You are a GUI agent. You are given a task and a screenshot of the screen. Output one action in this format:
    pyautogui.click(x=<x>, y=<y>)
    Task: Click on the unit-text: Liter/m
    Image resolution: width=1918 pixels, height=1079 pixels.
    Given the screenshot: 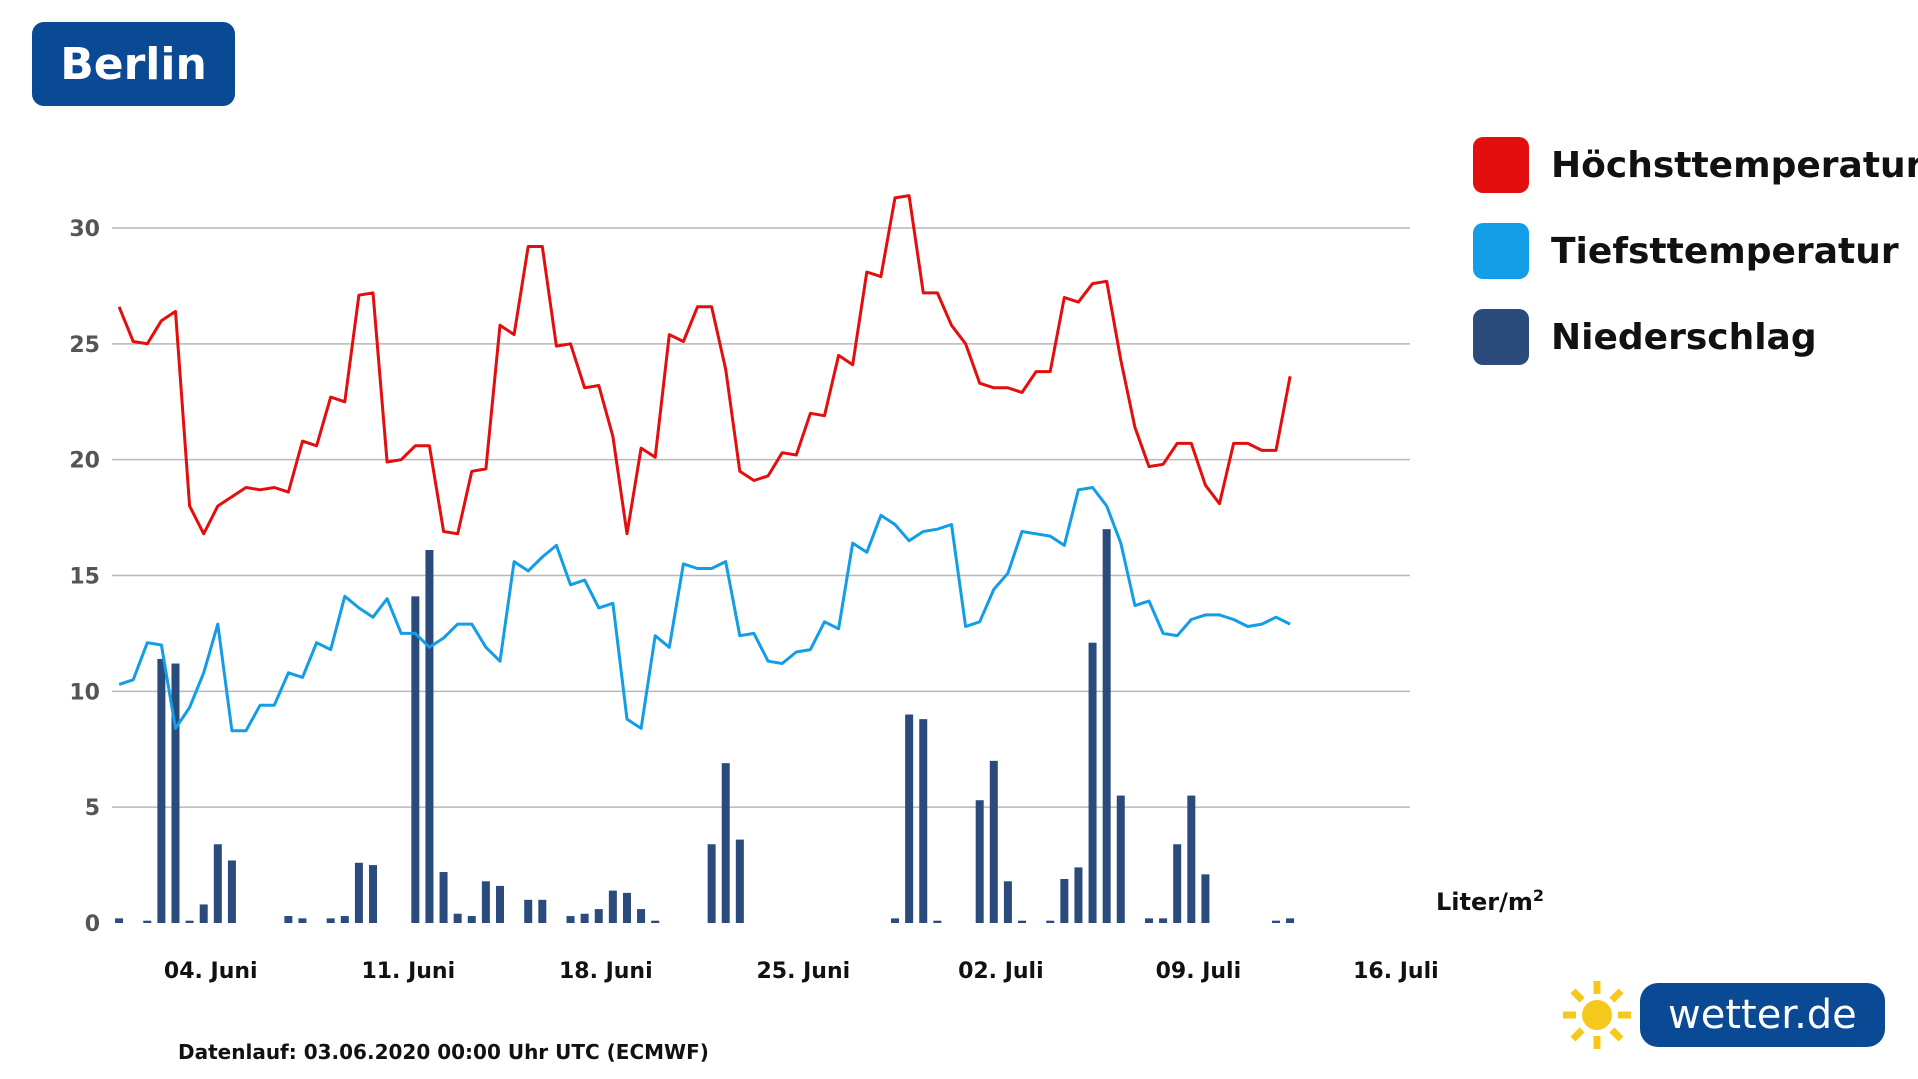 What is the action you would take?
    pyautogui.click(x=1484, y=902)
    